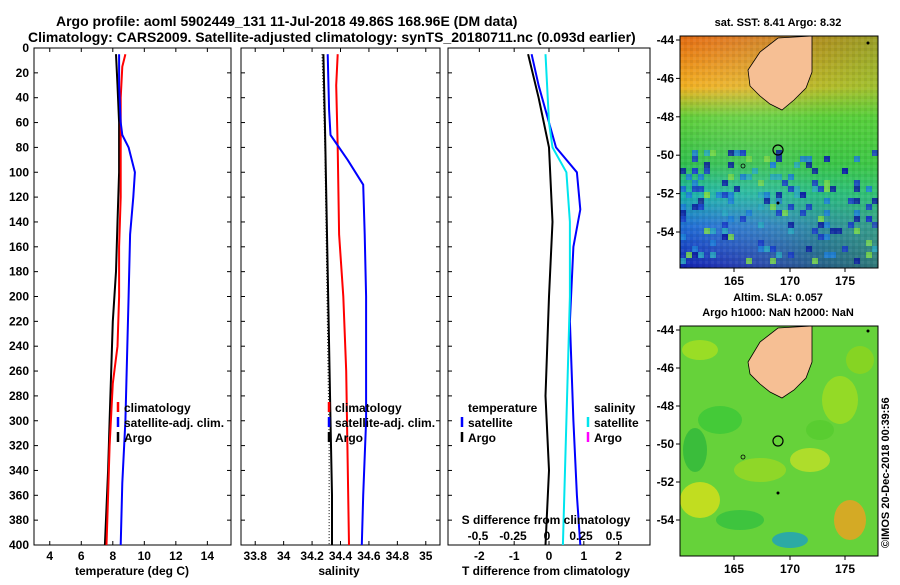 The height and width of the screenshot is (585, 900). What do you see at coordinates (426, 556) in the screenshot?
I see `x-tick-label: 35` at bounding box center [426, 556].